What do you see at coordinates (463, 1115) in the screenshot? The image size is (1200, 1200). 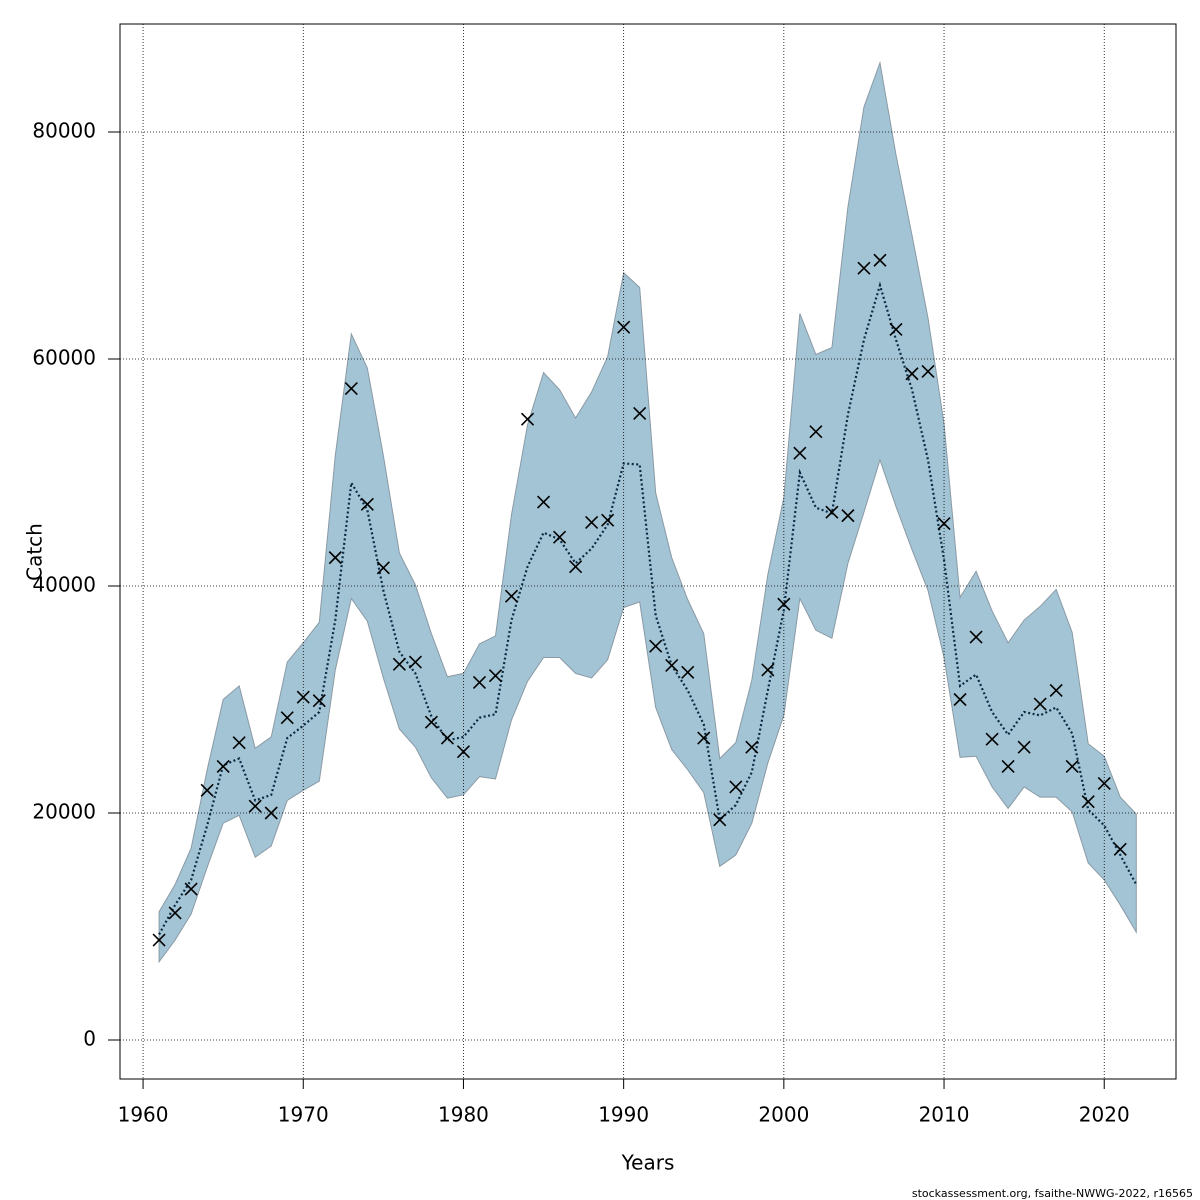 I see `x-tick-label: 1980` at bounding box center [463, 1115].